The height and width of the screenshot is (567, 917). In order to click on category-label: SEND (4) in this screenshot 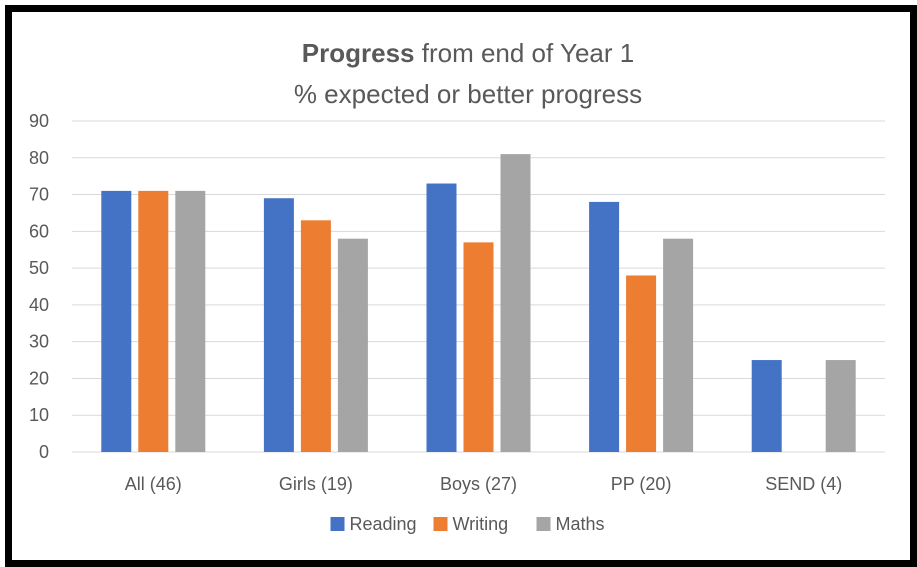, I will do `click(803, 484)`.